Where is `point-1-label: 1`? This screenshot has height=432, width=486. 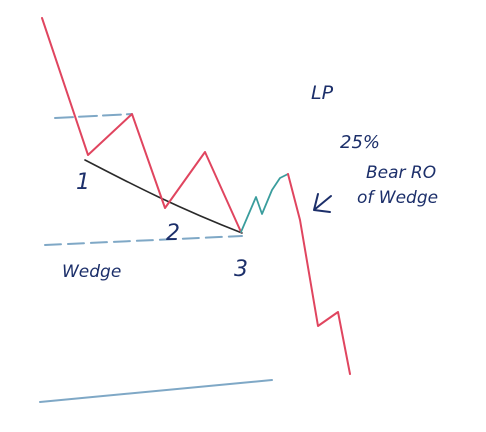
point-1-label: 1 is located at coordinates (83, 182).